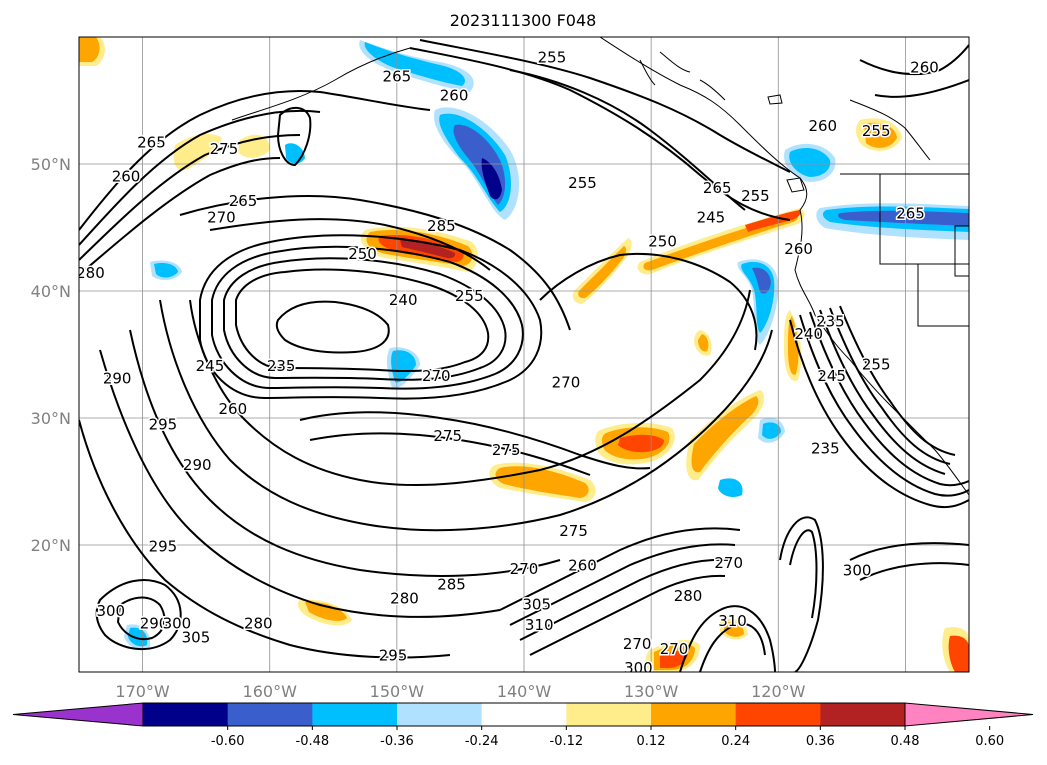 Image resolution: width=1047 pixels, height=765 pixels. I want to click on contour-label-24: 245, so click(210, 366).